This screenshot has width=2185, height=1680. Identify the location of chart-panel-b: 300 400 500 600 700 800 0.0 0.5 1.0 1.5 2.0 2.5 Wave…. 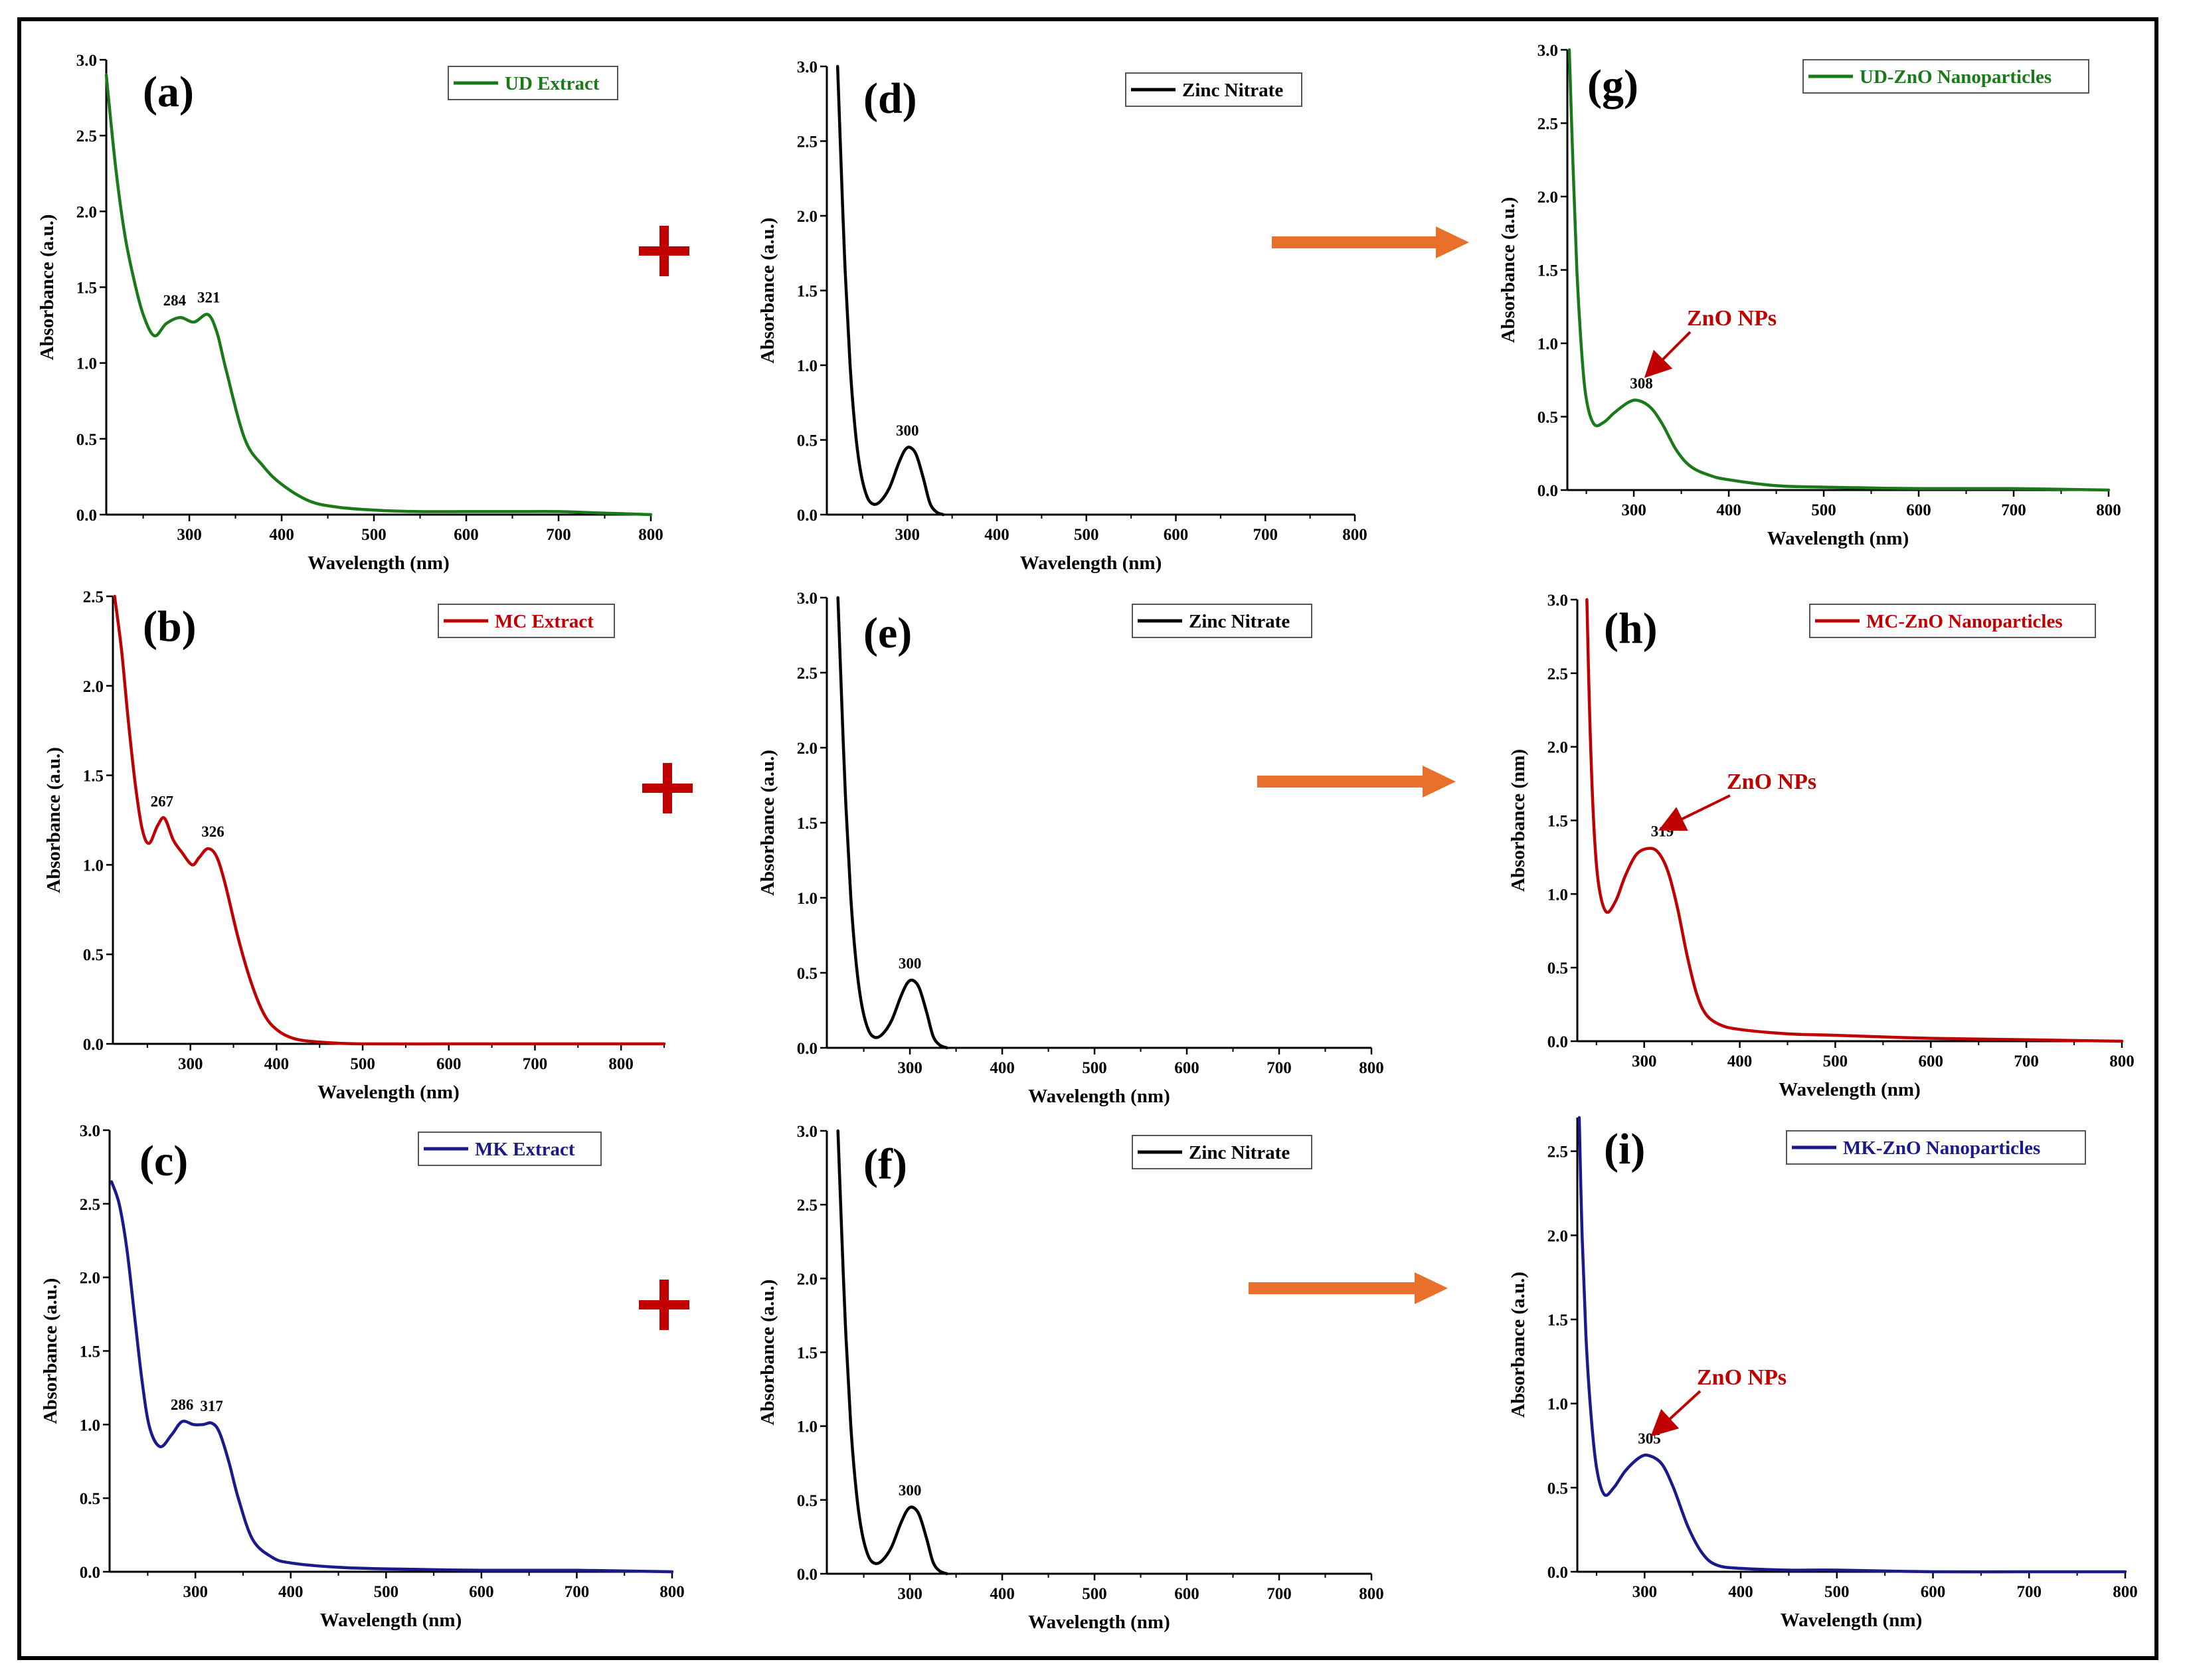
(354, 845).